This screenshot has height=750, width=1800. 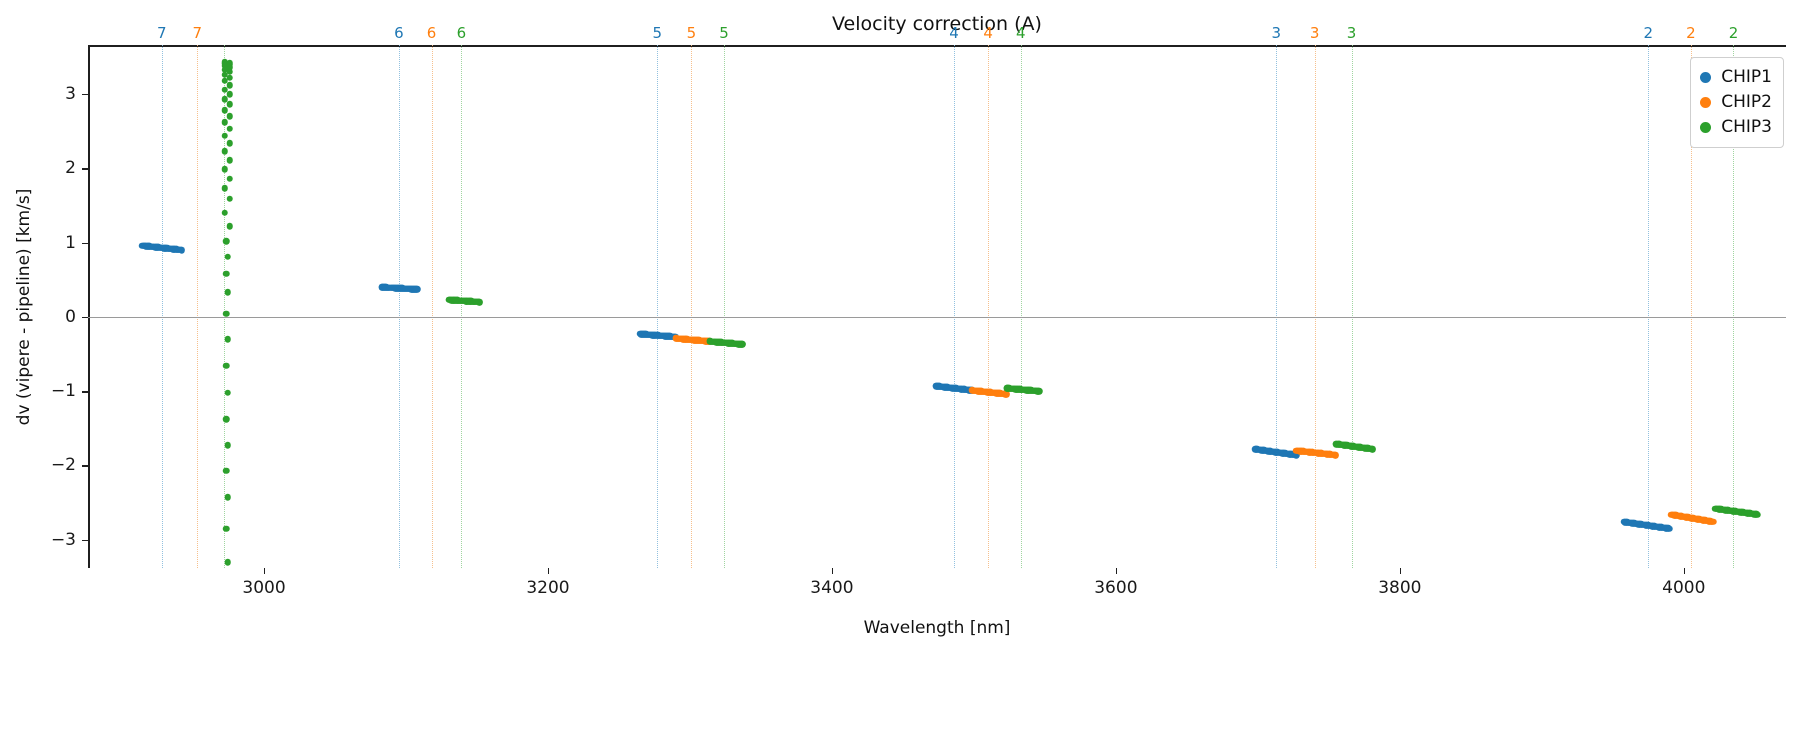 I want to click on y-tick-label: 2, so click(x=70, y=168).